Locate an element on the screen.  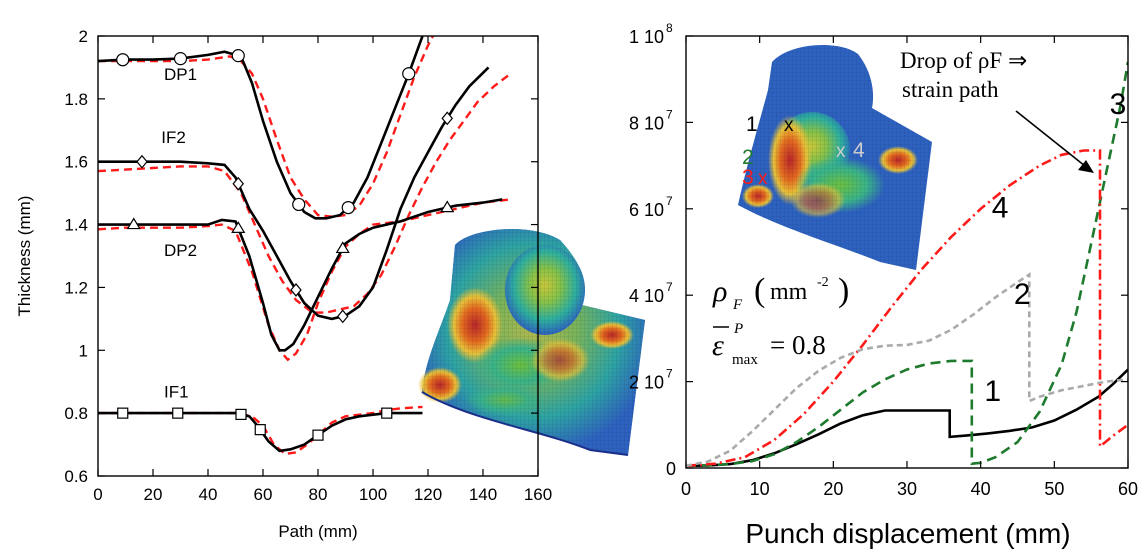
thickness-series-label-dp2: DP2 is located at coordinates (180, 250).